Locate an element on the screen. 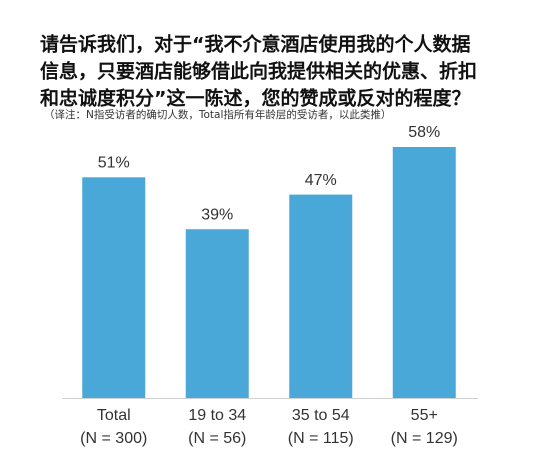  x-tick-label: 19 to 34 is located at coordinates (217, 415).